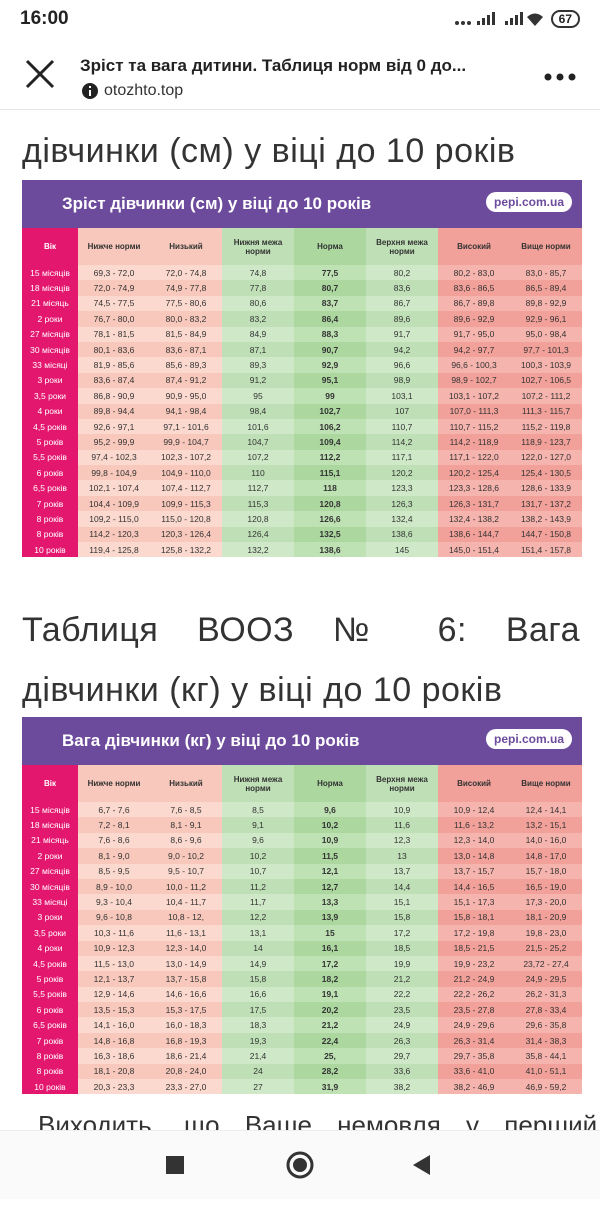 This screenshot has width=600, height=1205. Describe the element at coordinates (546, 871) in the screenshot. I see `cell: 15,7 - 18,0` at that location.